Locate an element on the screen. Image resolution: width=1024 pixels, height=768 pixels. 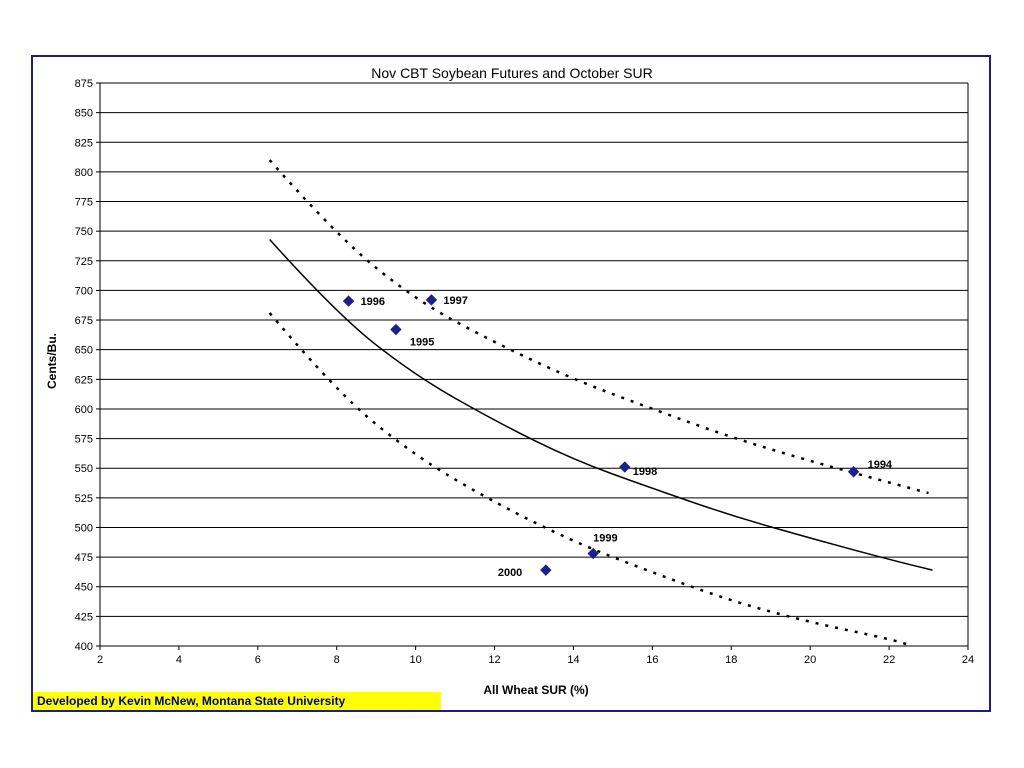
x-tick-label: 2 is located at coordinates (100, 660).